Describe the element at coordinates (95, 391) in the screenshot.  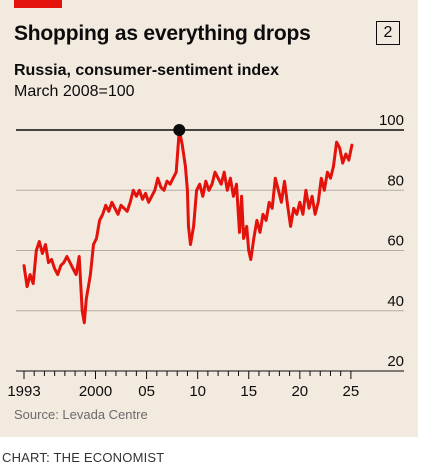
I see `x-tick-label-2000: 2000` at that location.